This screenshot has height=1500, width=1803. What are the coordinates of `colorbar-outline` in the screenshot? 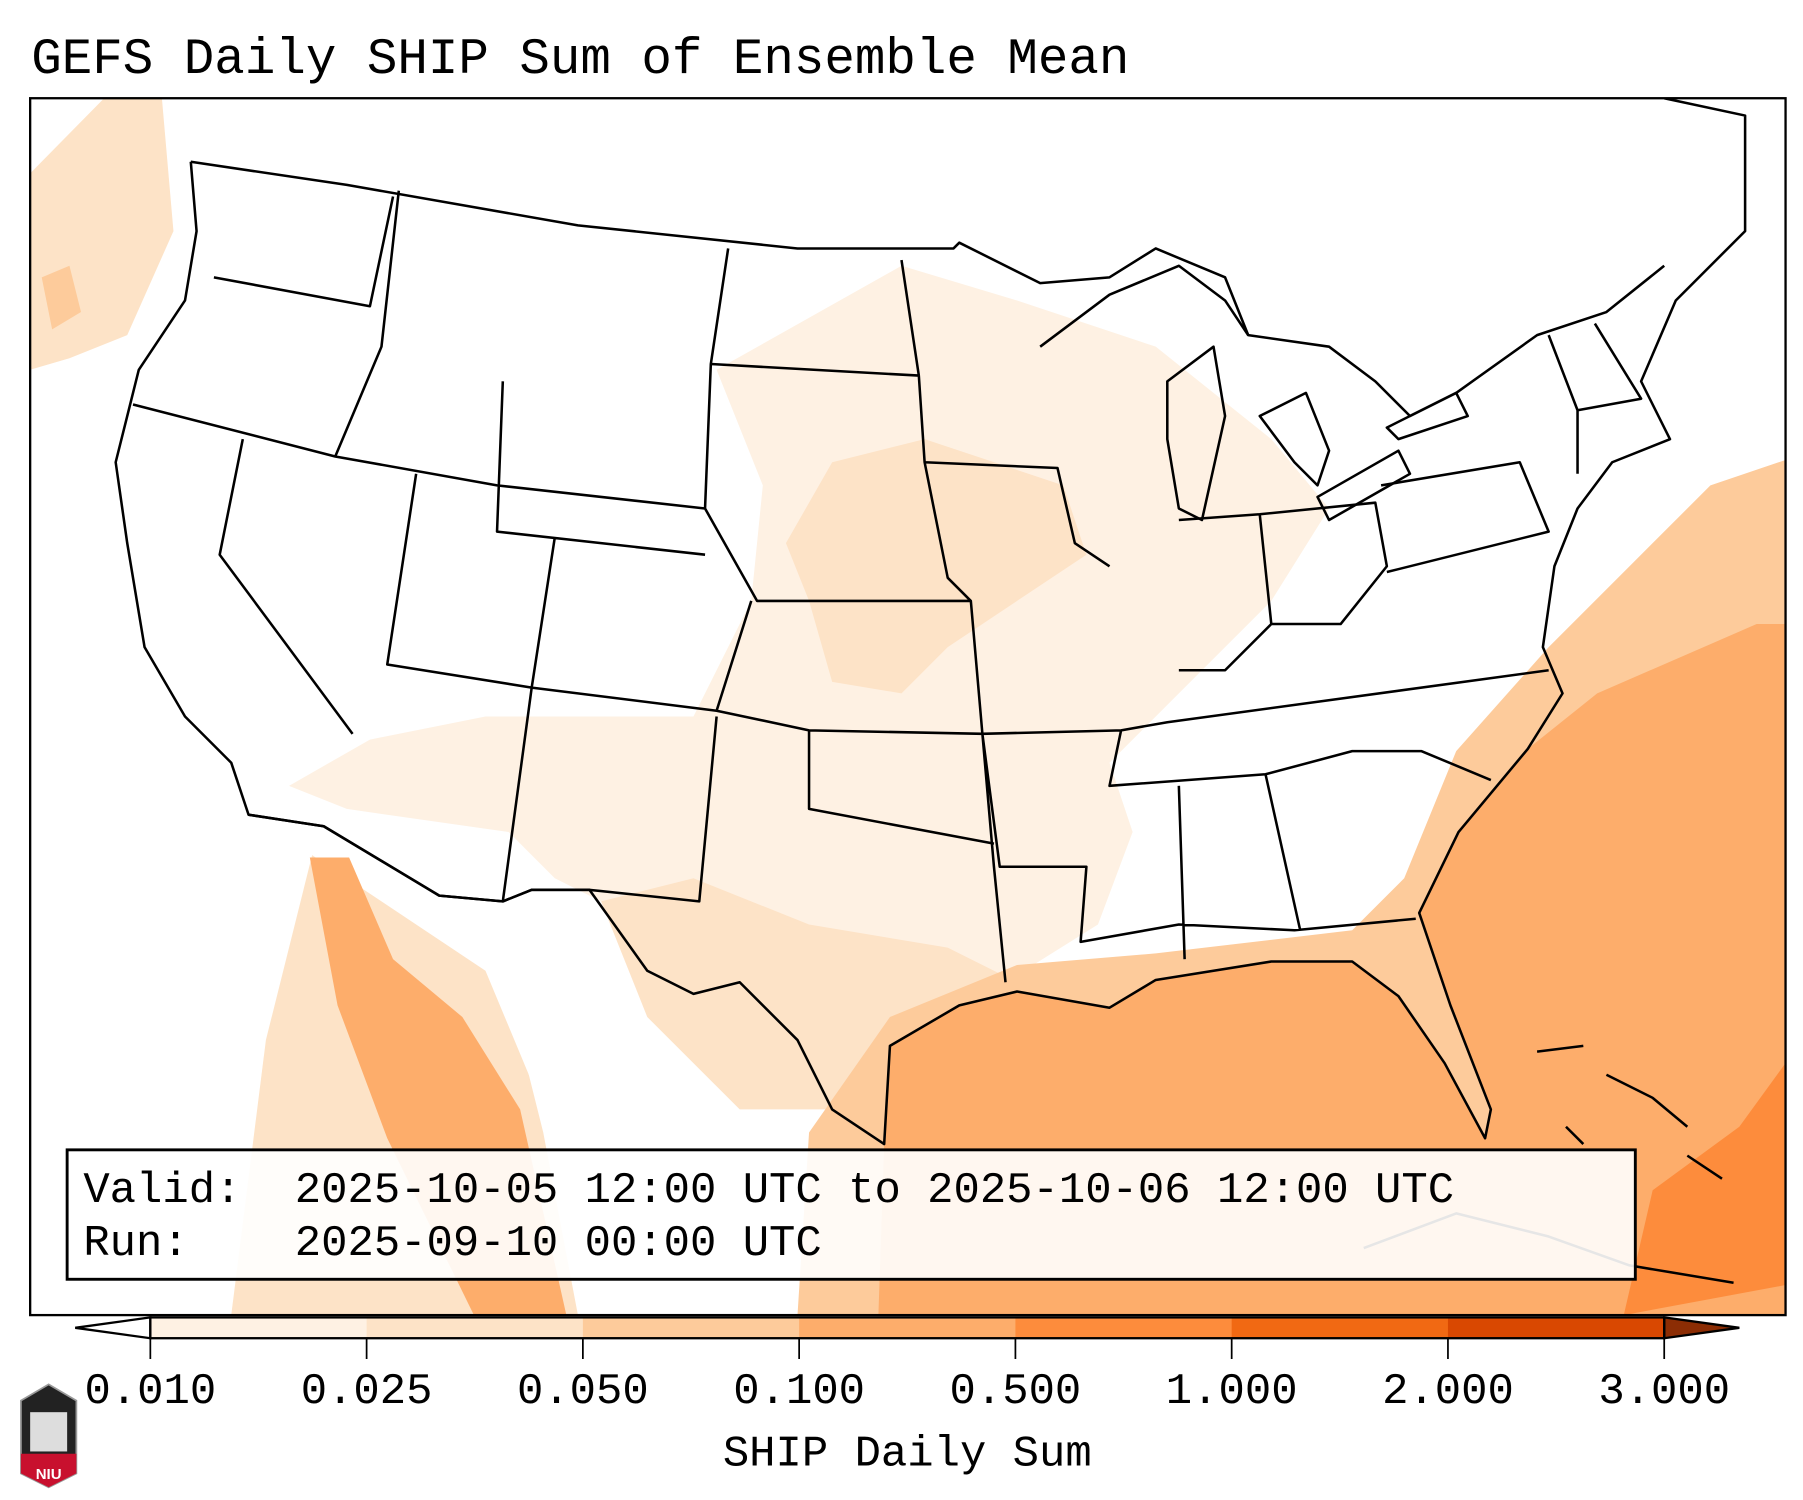 It's located at (907, 1328).